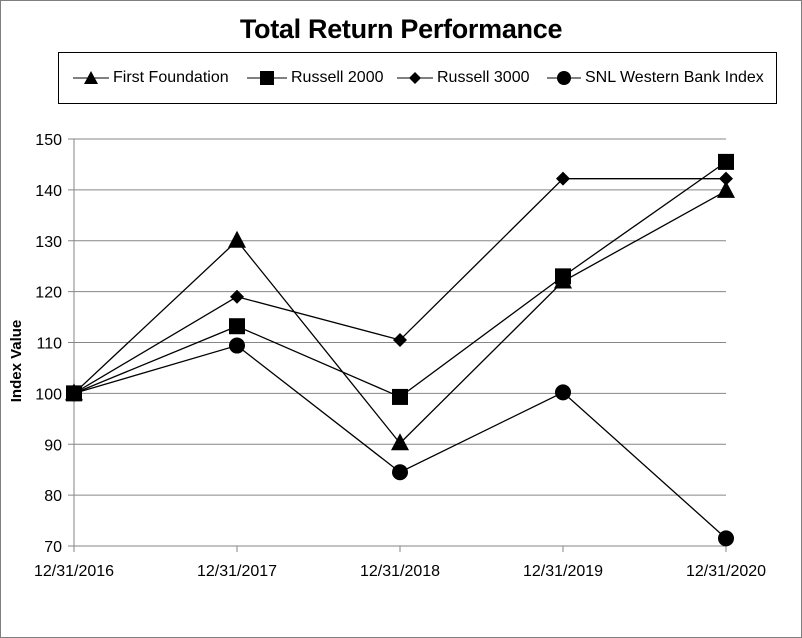 This screenshot has width=802, height=638. Describe the element at coordinates (674, 77) in the screenshot. I see `legend-label: SNL Western Bank Index` at that location.